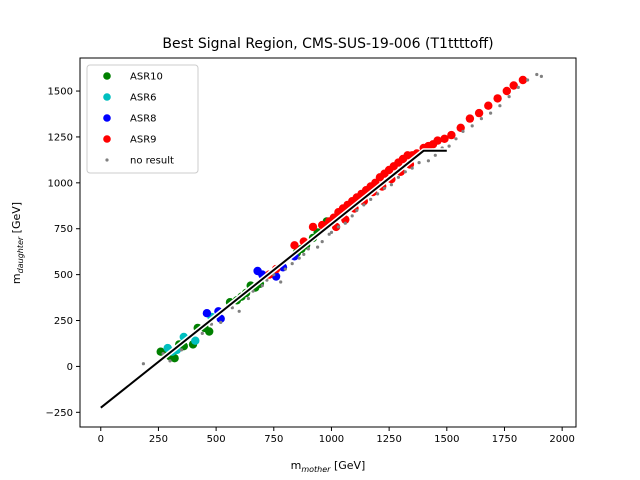 Image resolution: width=640 pixels, height=480 pixels. I want to click on x-axis-title-subscript: mother, so click(316, 469).